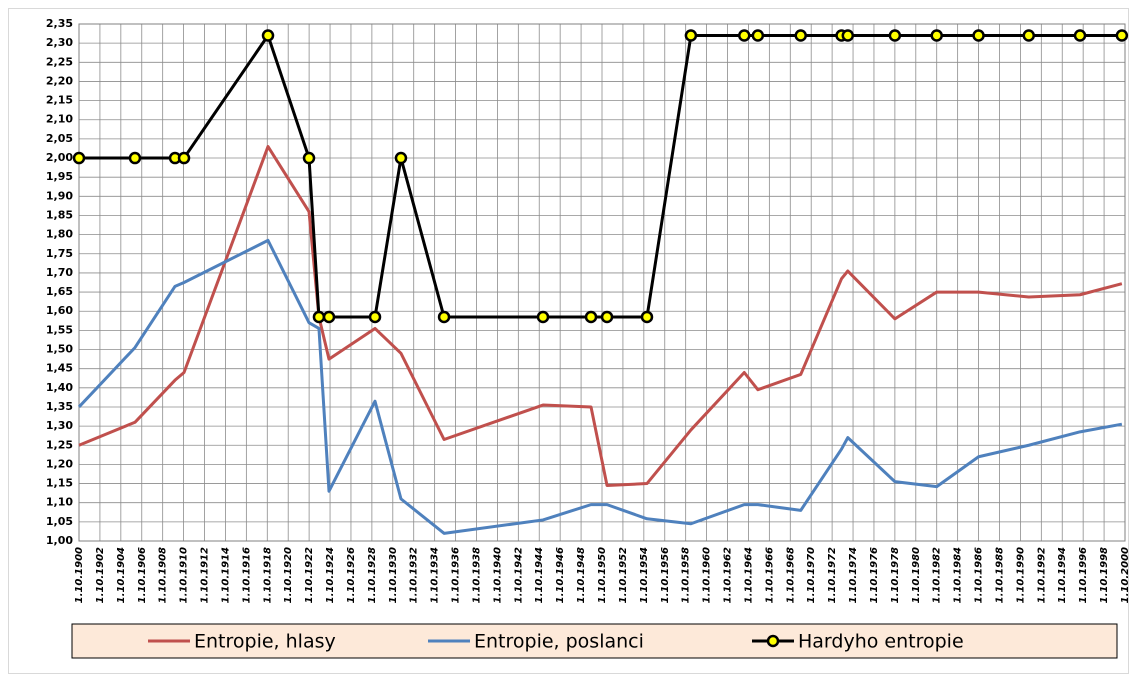  What do you see at coordinates (414, 575) in the screenshot?
I see `x-tick-label: 1.10.1932` at bounding box center [414, 575].